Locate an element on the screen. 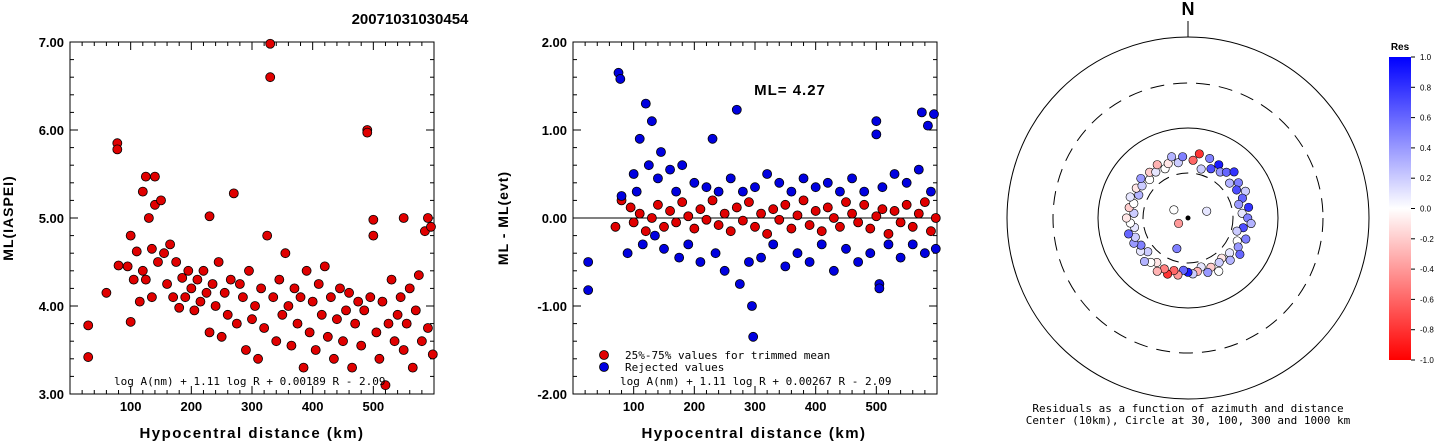  colorbar-title: Res is located at coordinates (1400, 47).